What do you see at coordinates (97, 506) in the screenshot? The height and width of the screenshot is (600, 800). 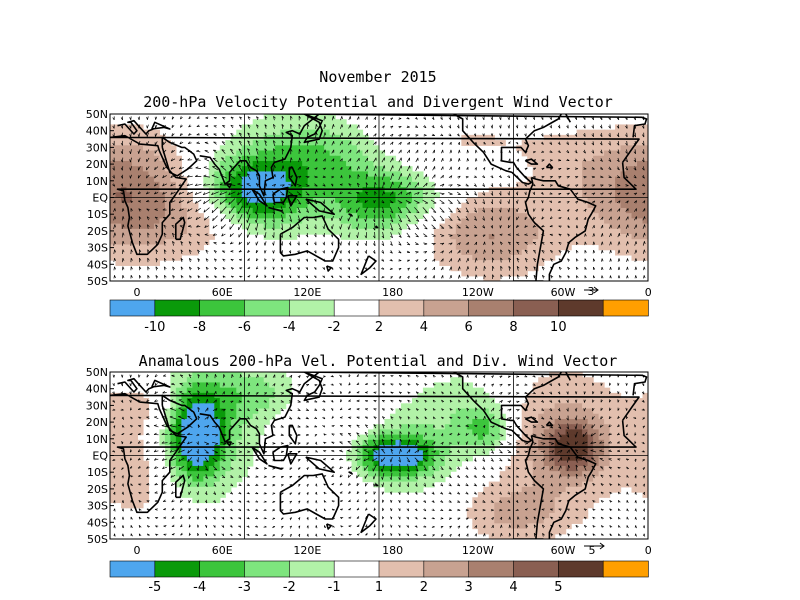 I see `panel-anomaly-y-tick-label: 30S` at bounding box center [97, 506].